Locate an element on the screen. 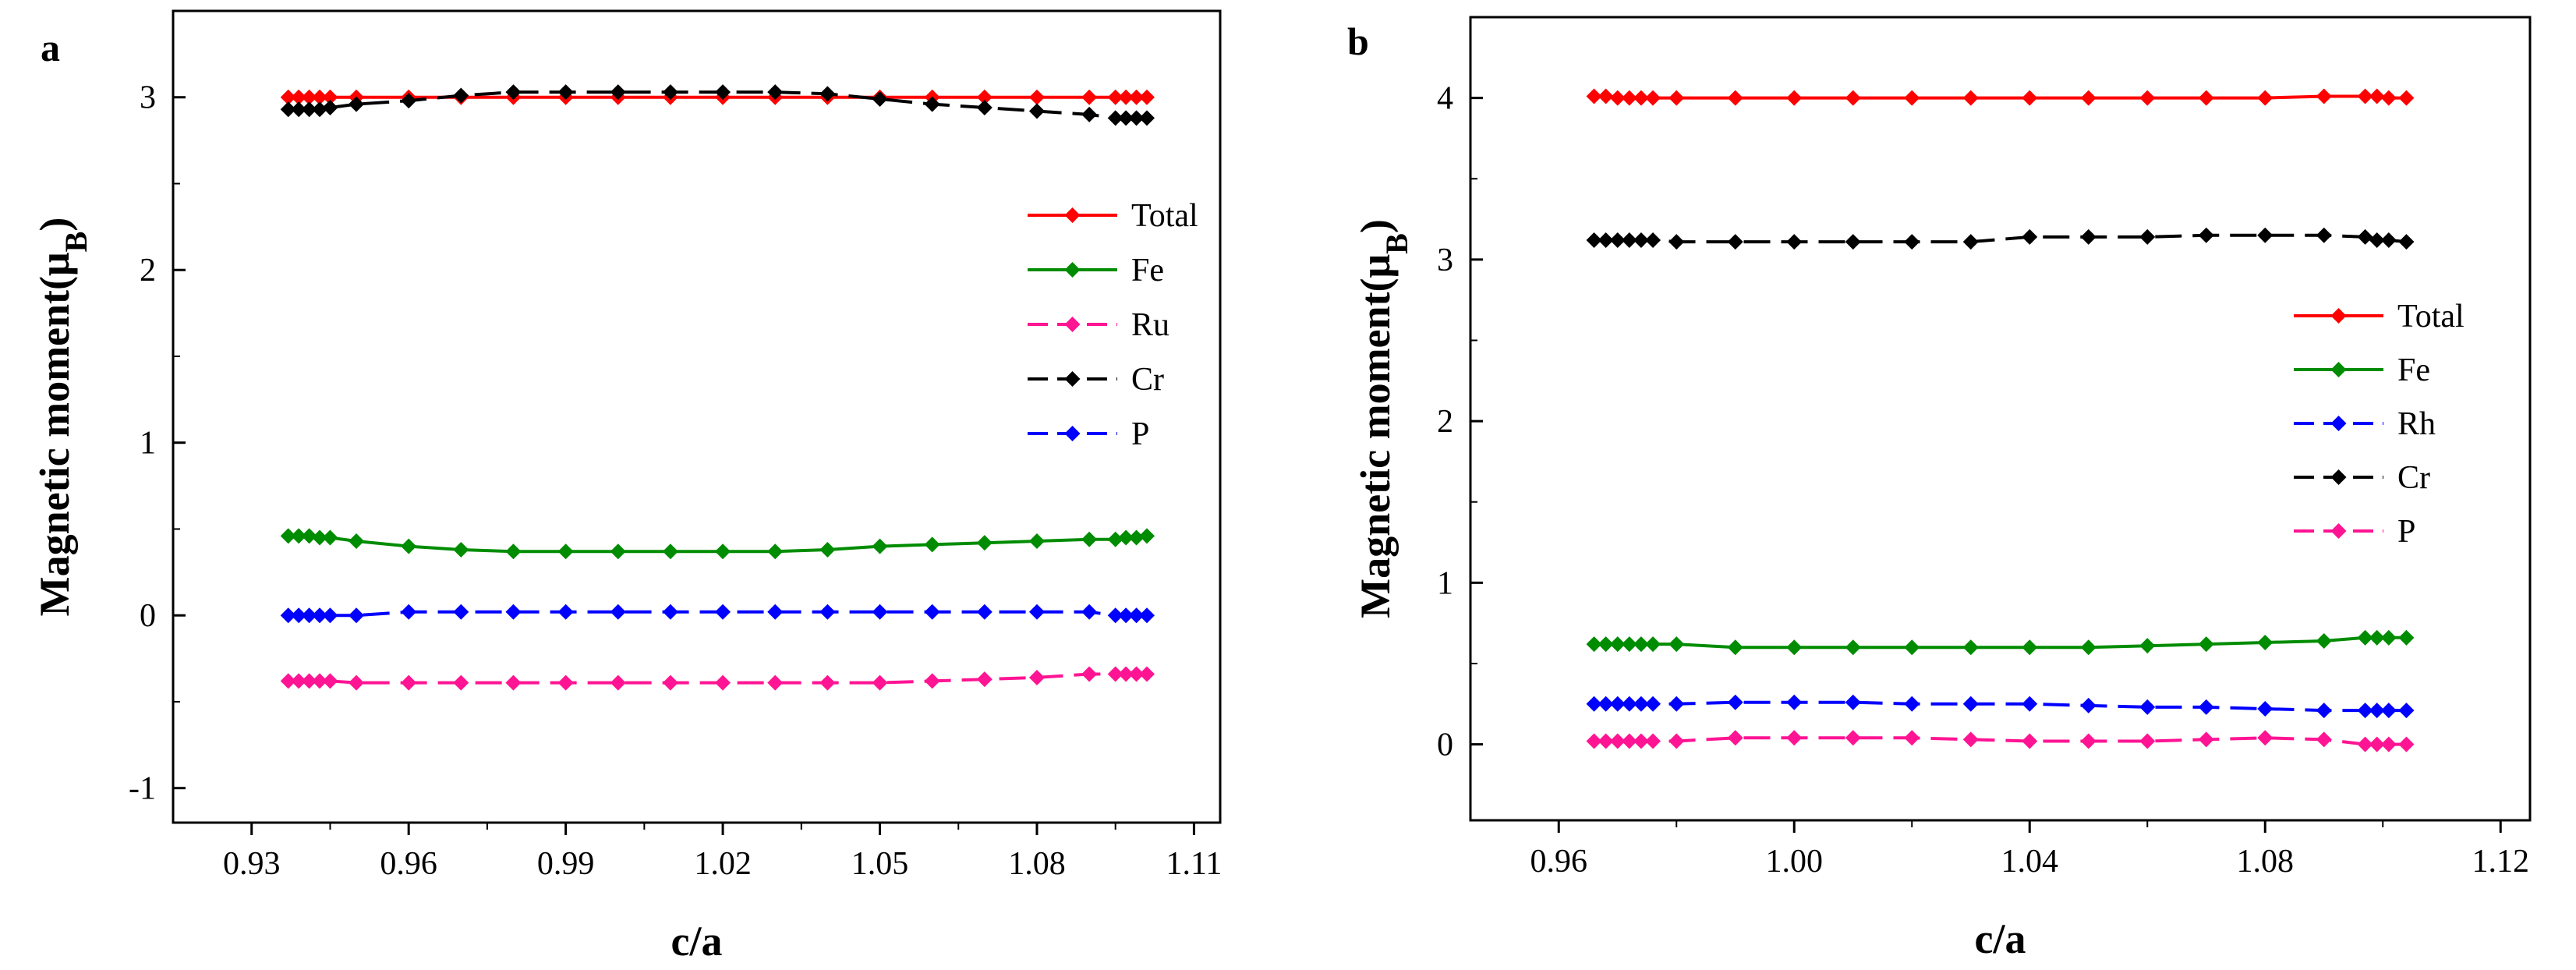  panel-b-y-tick-label: 3 is located at coordinates (1445, 260).